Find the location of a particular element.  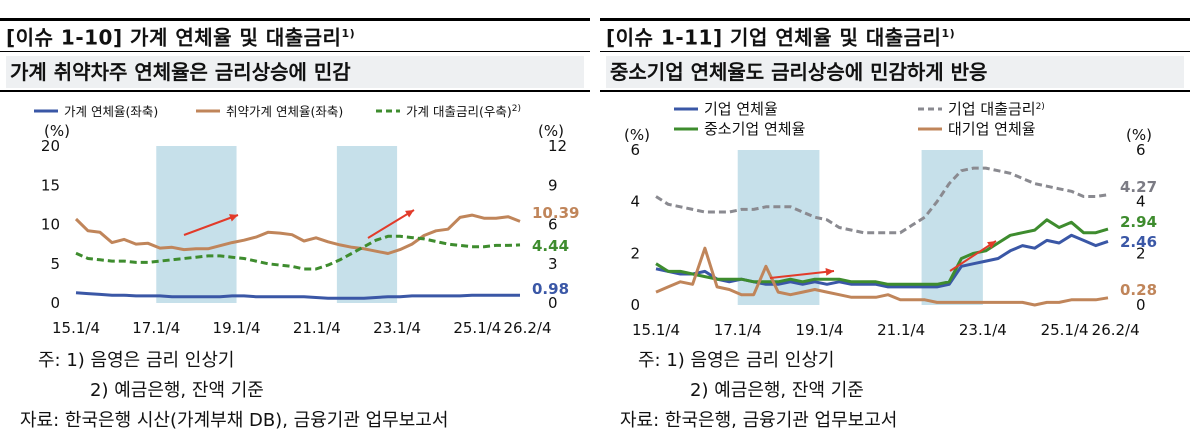

series-line-중소기업-연체율 is located at coordinates (882, 252).